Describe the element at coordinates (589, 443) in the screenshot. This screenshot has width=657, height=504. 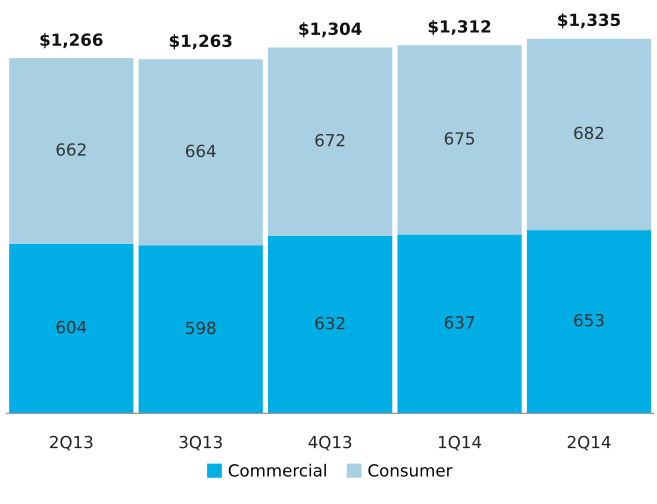
I see `x-tick-label: 2Q14` at that location.